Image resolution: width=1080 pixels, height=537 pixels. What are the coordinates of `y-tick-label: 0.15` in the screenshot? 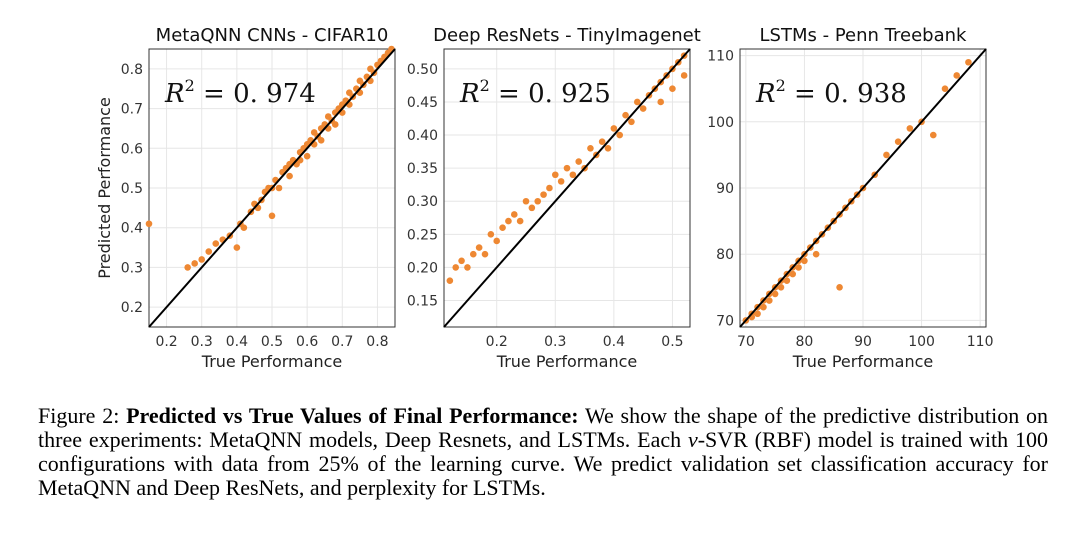 It's located at (422, 302).